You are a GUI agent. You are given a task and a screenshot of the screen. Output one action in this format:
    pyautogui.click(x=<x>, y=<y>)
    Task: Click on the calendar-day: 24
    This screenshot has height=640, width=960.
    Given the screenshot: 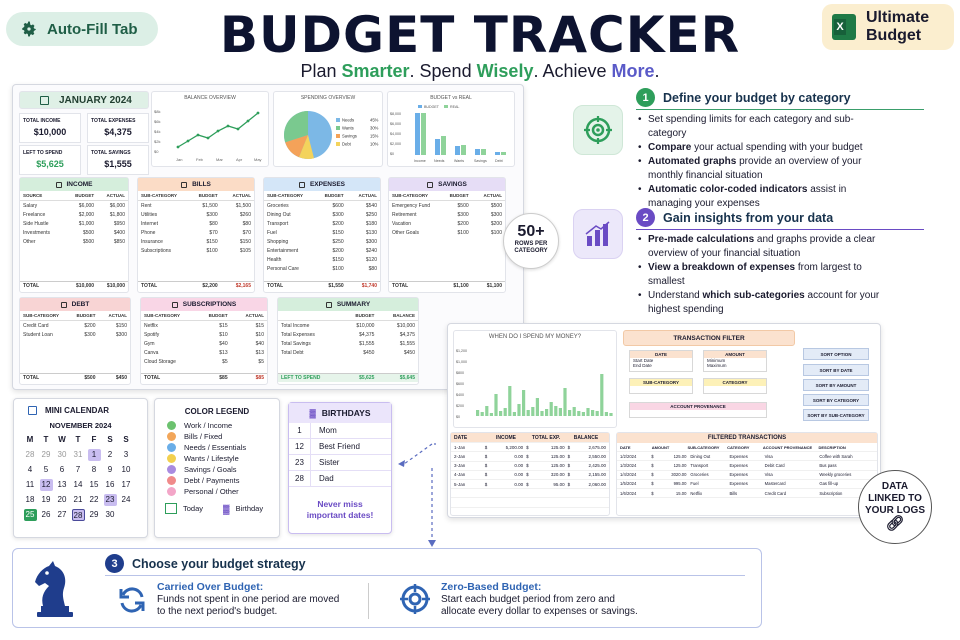 What is the action you would take?
    pyautogui.click(x=126, y=499)
    